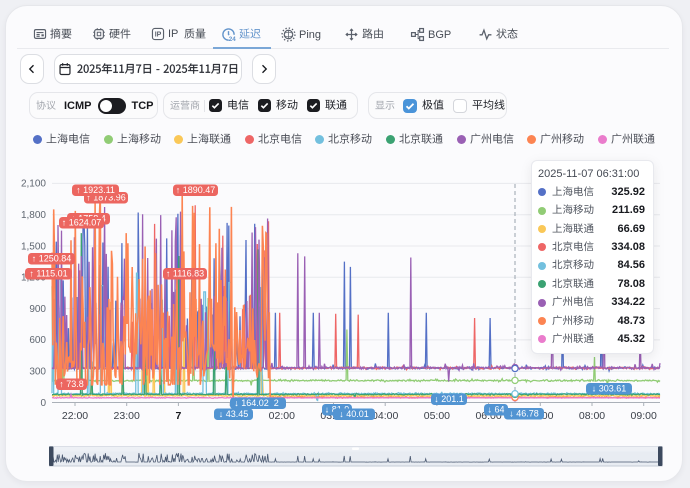  I want to click on svg-text: .2, so click(275, 403).